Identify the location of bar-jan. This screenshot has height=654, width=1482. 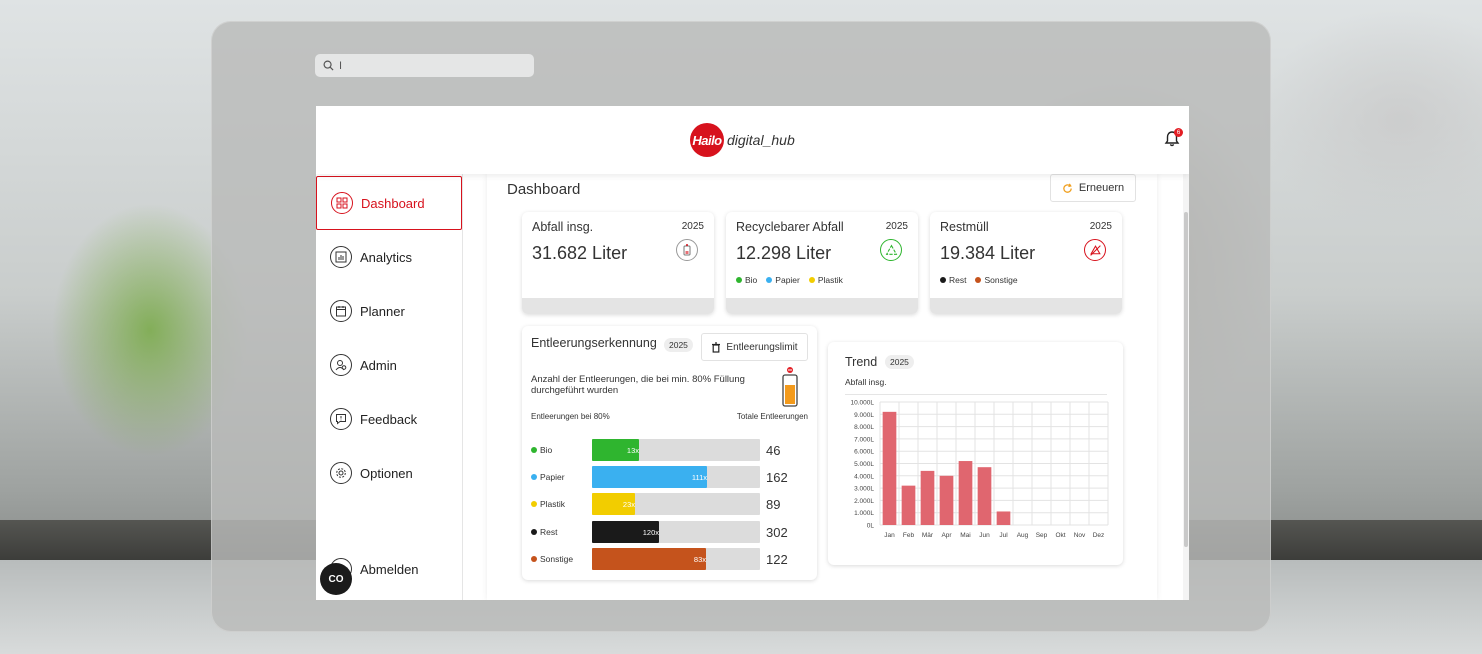
(889, 468).